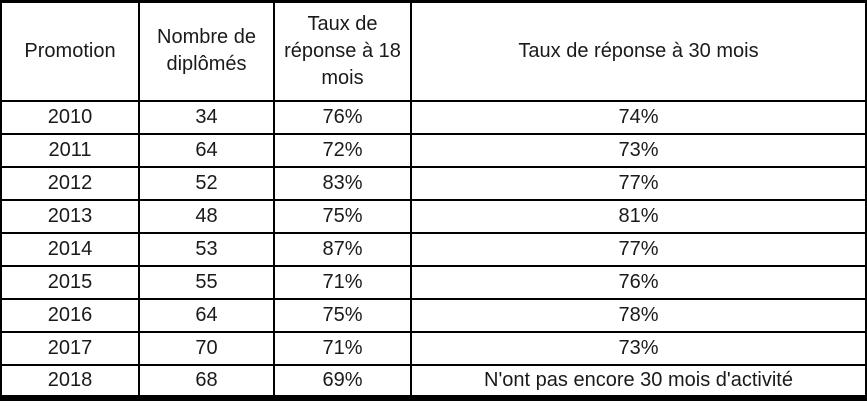  What do you see at coordinates (638, 315) in the screenshot?
I see `response-30m-cell: 78%` at bounding box center [638, 315].